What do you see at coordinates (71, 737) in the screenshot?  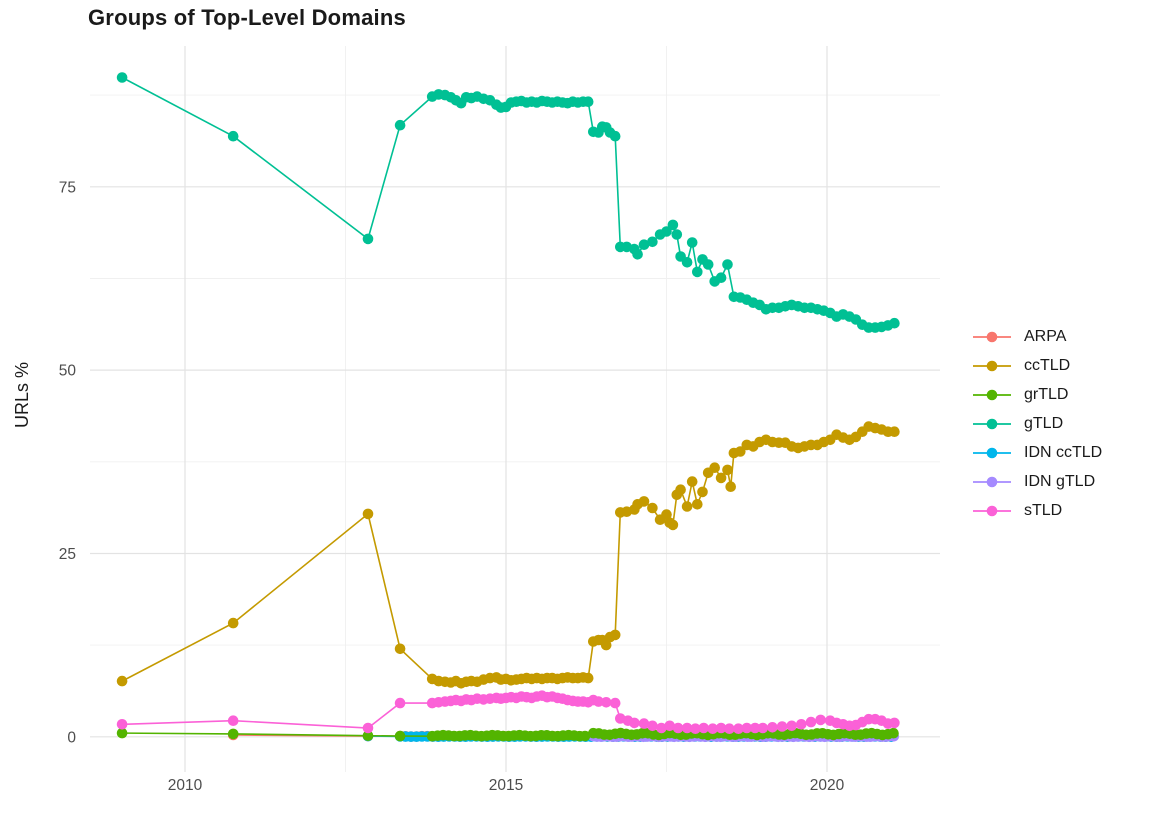 I see `svg-text: 0` at bounding box center [71, 737].